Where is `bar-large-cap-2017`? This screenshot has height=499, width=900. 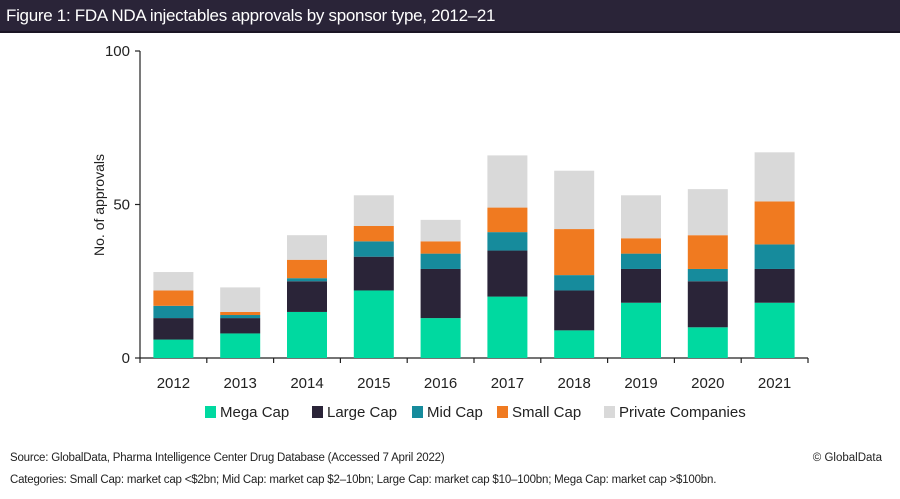 bar-large-cap-2017 is located at coordinates (507, 273).